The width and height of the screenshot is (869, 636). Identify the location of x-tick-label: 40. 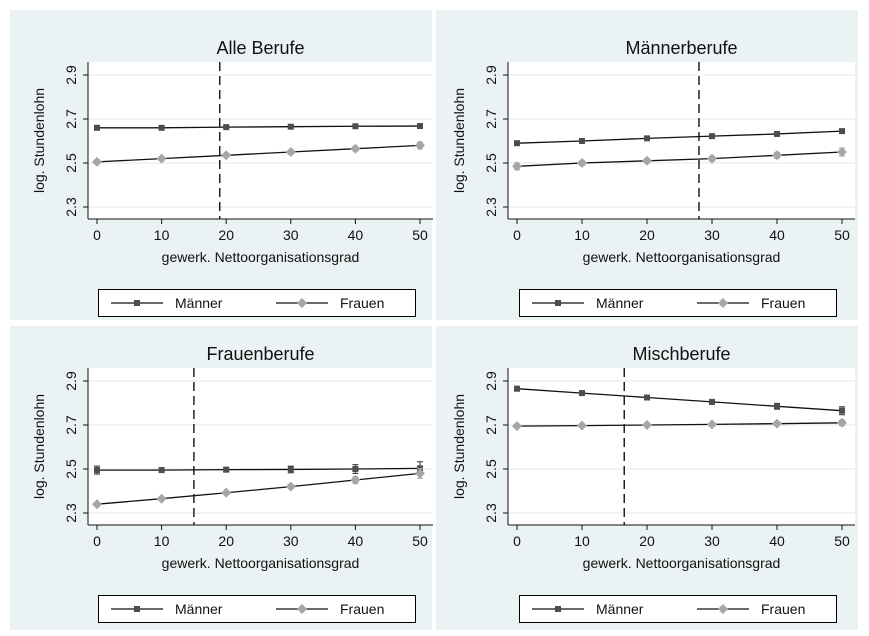
(356, 541).